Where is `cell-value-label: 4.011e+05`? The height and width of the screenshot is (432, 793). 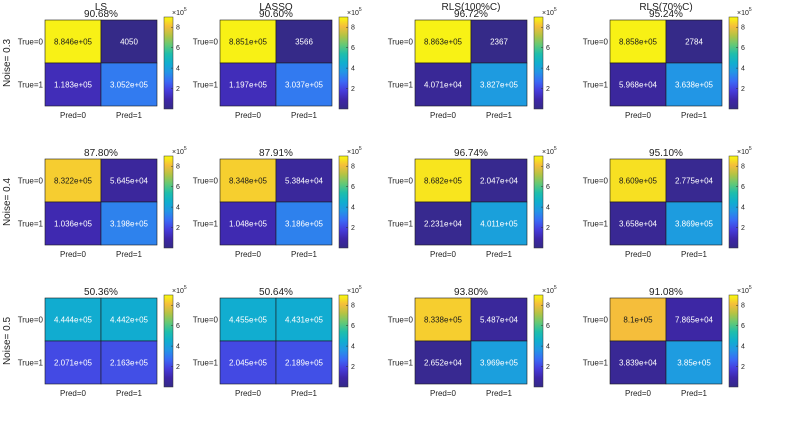
cell-value-label: 4.011e+05 is located at coordinates (499, 224).